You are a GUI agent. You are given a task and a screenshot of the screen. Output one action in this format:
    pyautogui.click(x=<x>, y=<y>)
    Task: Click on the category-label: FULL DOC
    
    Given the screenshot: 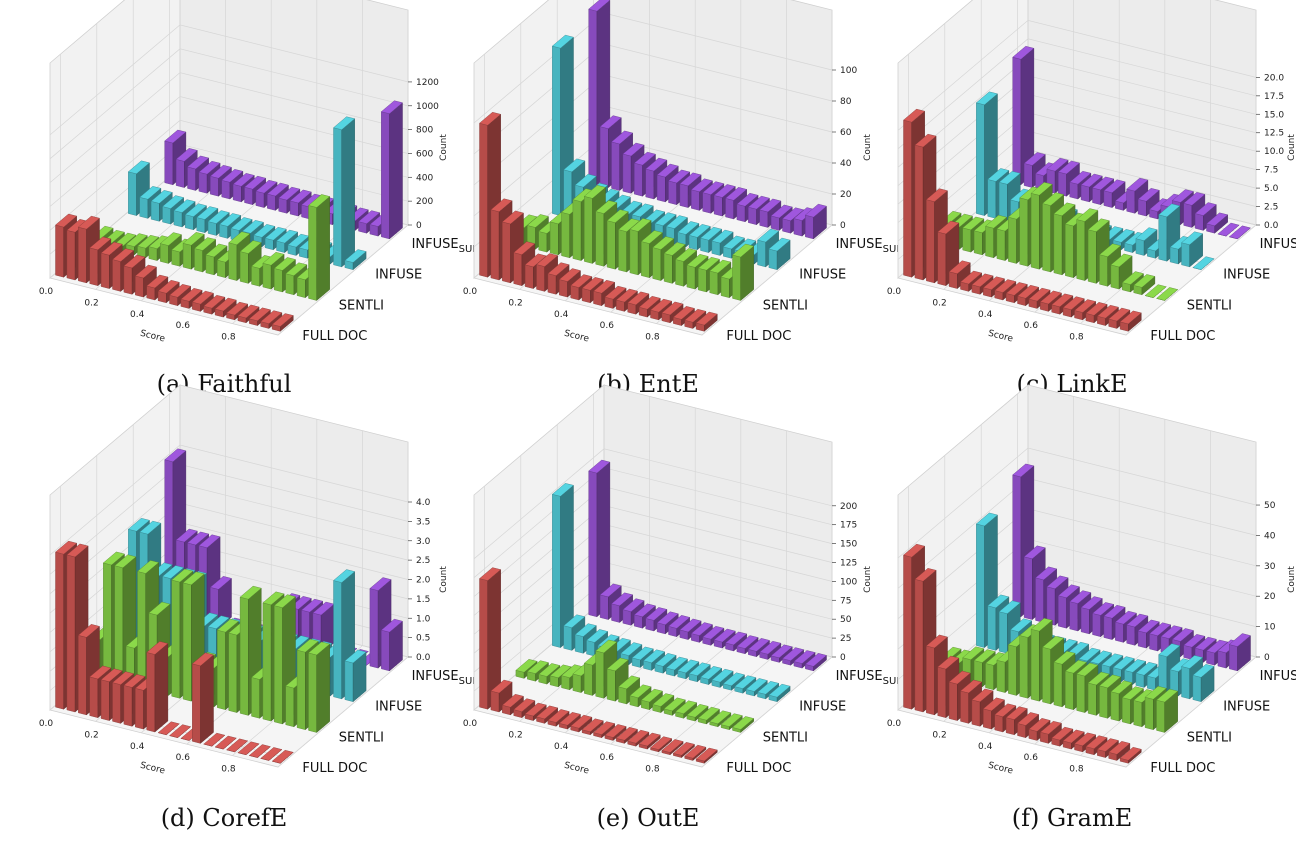 What is the action you would take?
    pyautogui.click(x=758, y=336)
    